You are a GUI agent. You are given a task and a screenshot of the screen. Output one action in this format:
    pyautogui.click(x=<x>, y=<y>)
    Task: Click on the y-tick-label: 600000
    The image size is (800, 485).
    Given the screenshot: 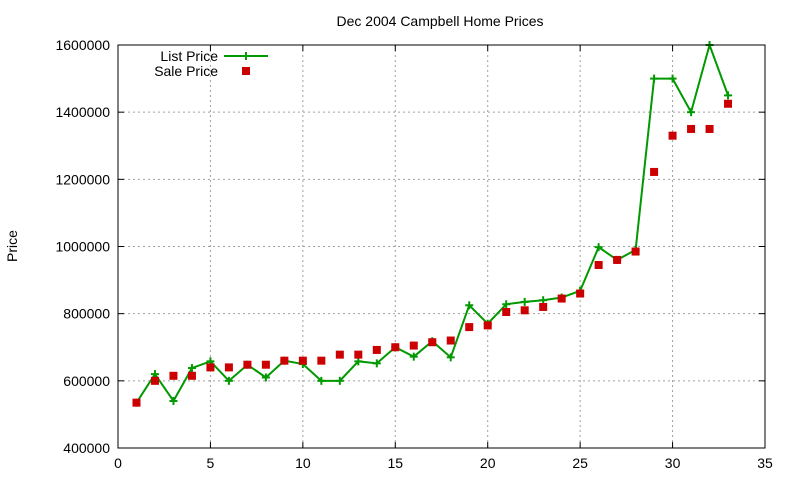 What is the action you would take?
    pyautogui.click(x=86, y=381)
    